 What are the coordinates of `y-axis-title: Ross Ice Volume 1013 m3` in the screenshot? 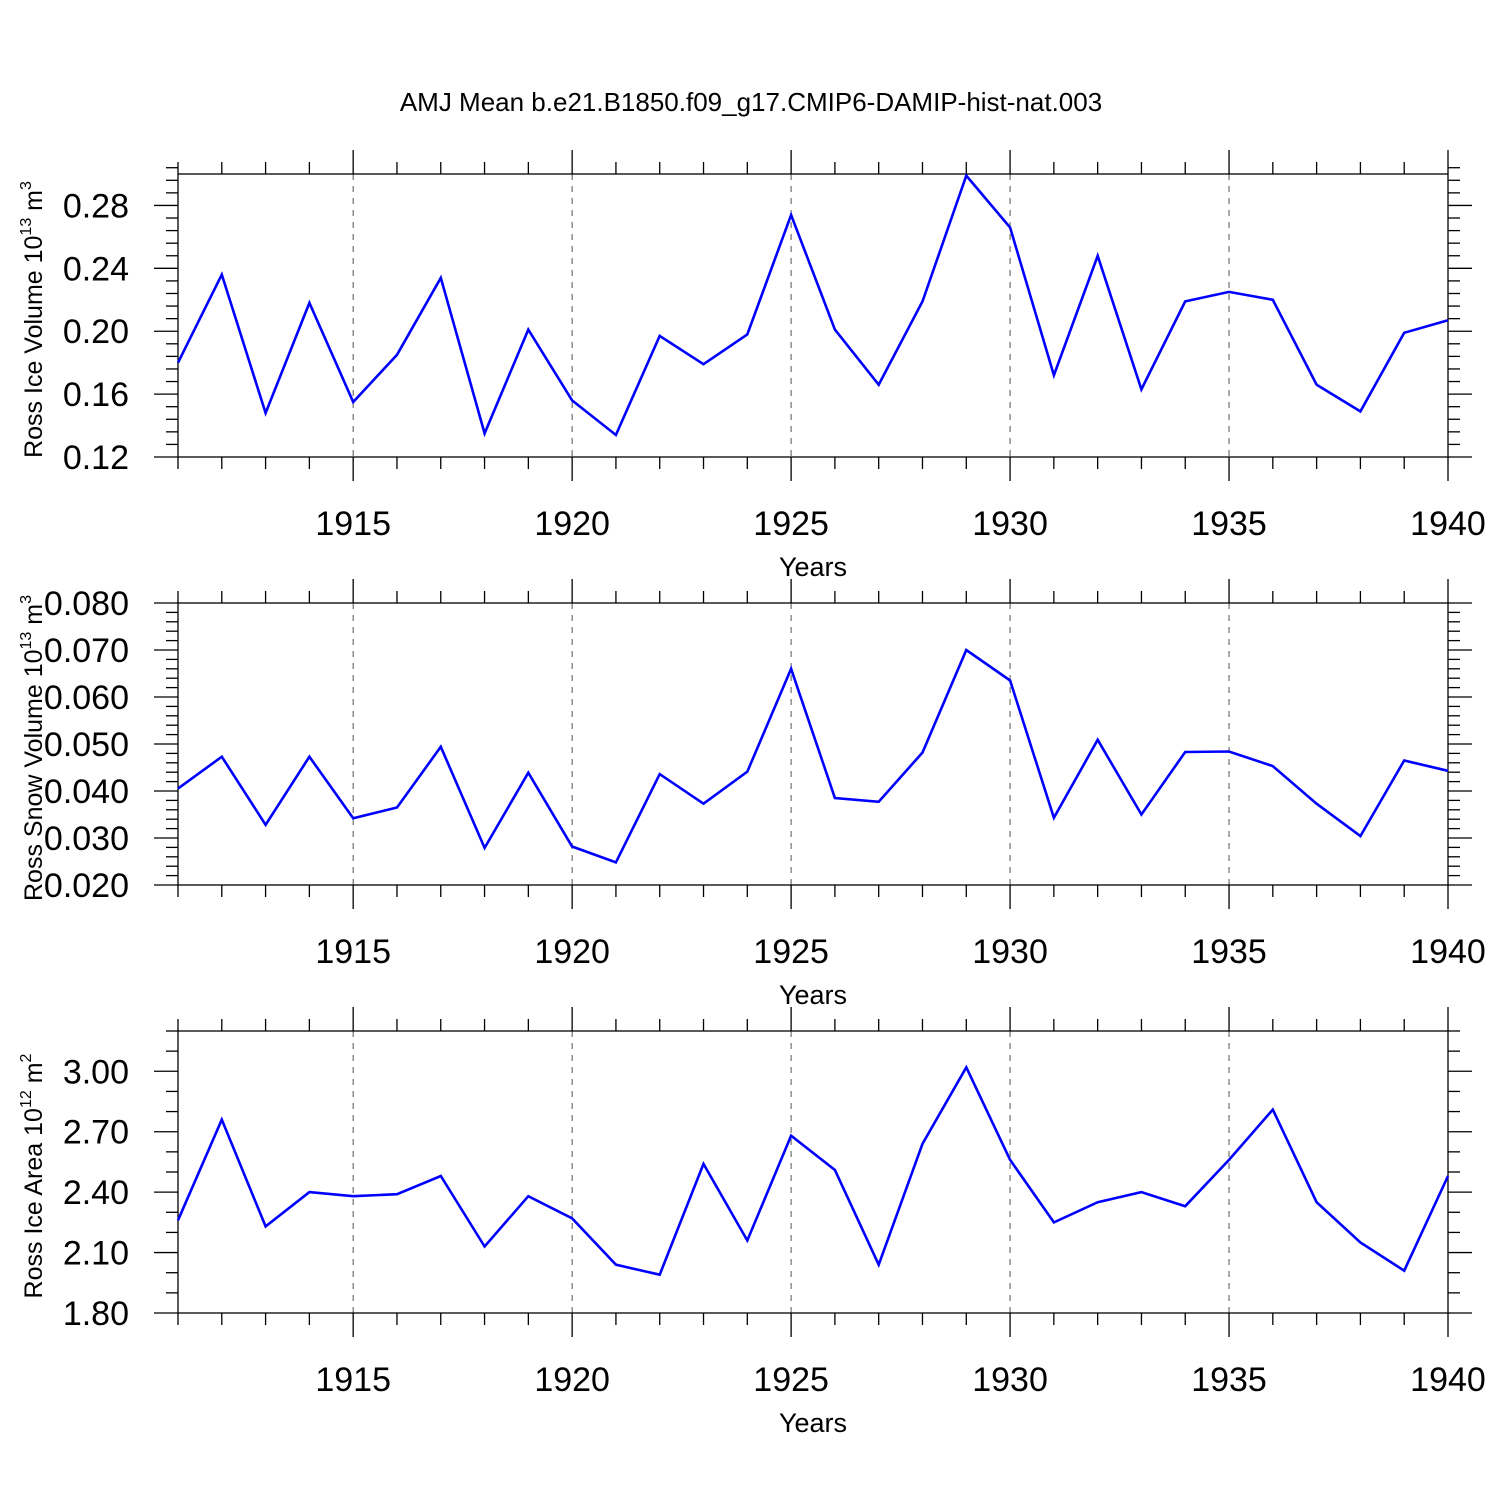 It's located at (33, 319).